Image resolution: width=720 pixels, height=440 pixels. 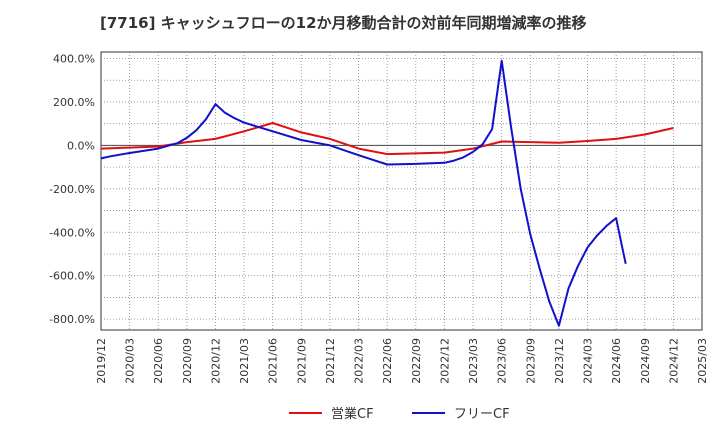 What do you see at coordinates (72, 319) in the screenshot?
I see `y-tick-label: -800.0%` at bounding box center [72, 319].